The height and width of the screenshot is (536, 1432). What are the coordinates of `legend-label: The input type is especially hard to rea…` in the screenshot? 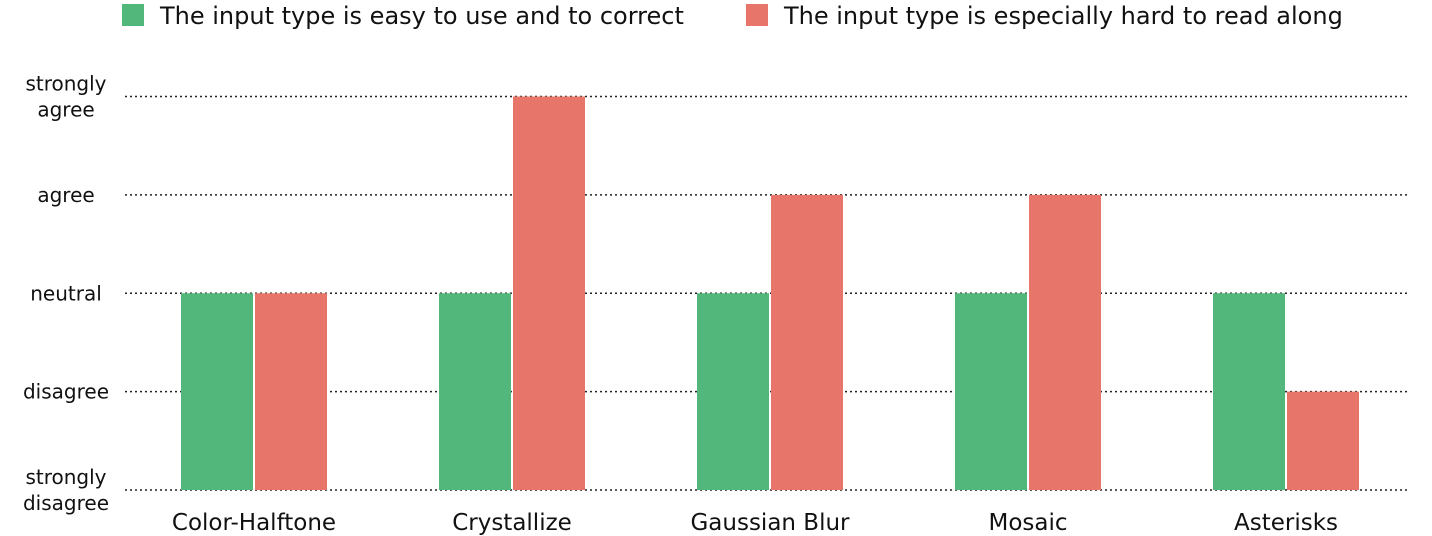 It's located at (1063, 16).